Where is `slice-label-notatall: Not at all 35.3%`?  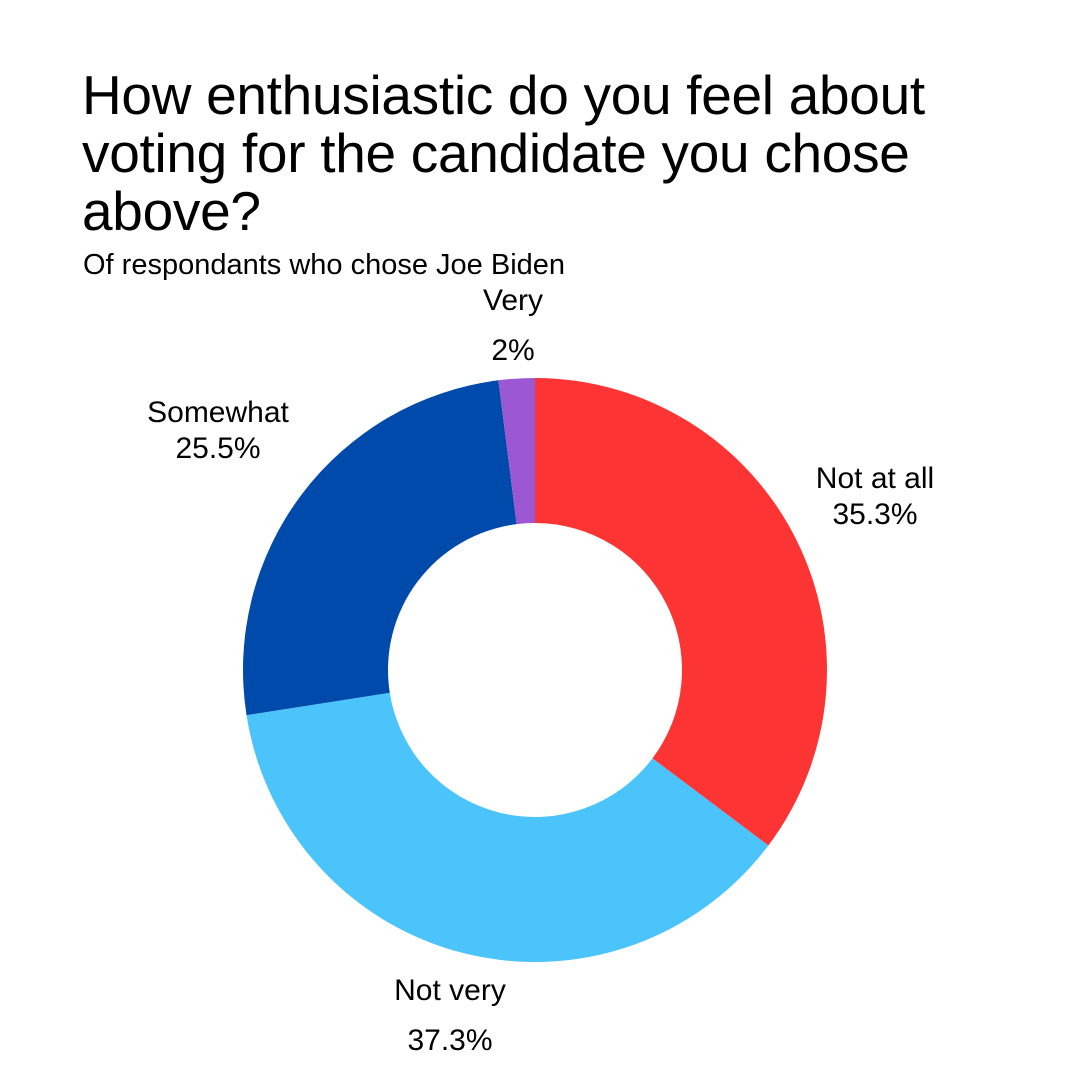
slice-label-notatall: Not at all 35.3% is located at coordinates (875, 497).